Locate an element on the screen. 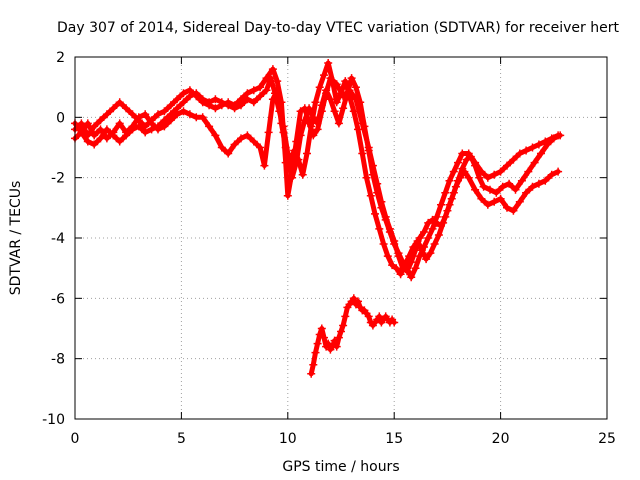 This screenshot has height=480, width=640. x-tick-labels: 0 5 10 15 20 25 is located at coordinates (343, 439).